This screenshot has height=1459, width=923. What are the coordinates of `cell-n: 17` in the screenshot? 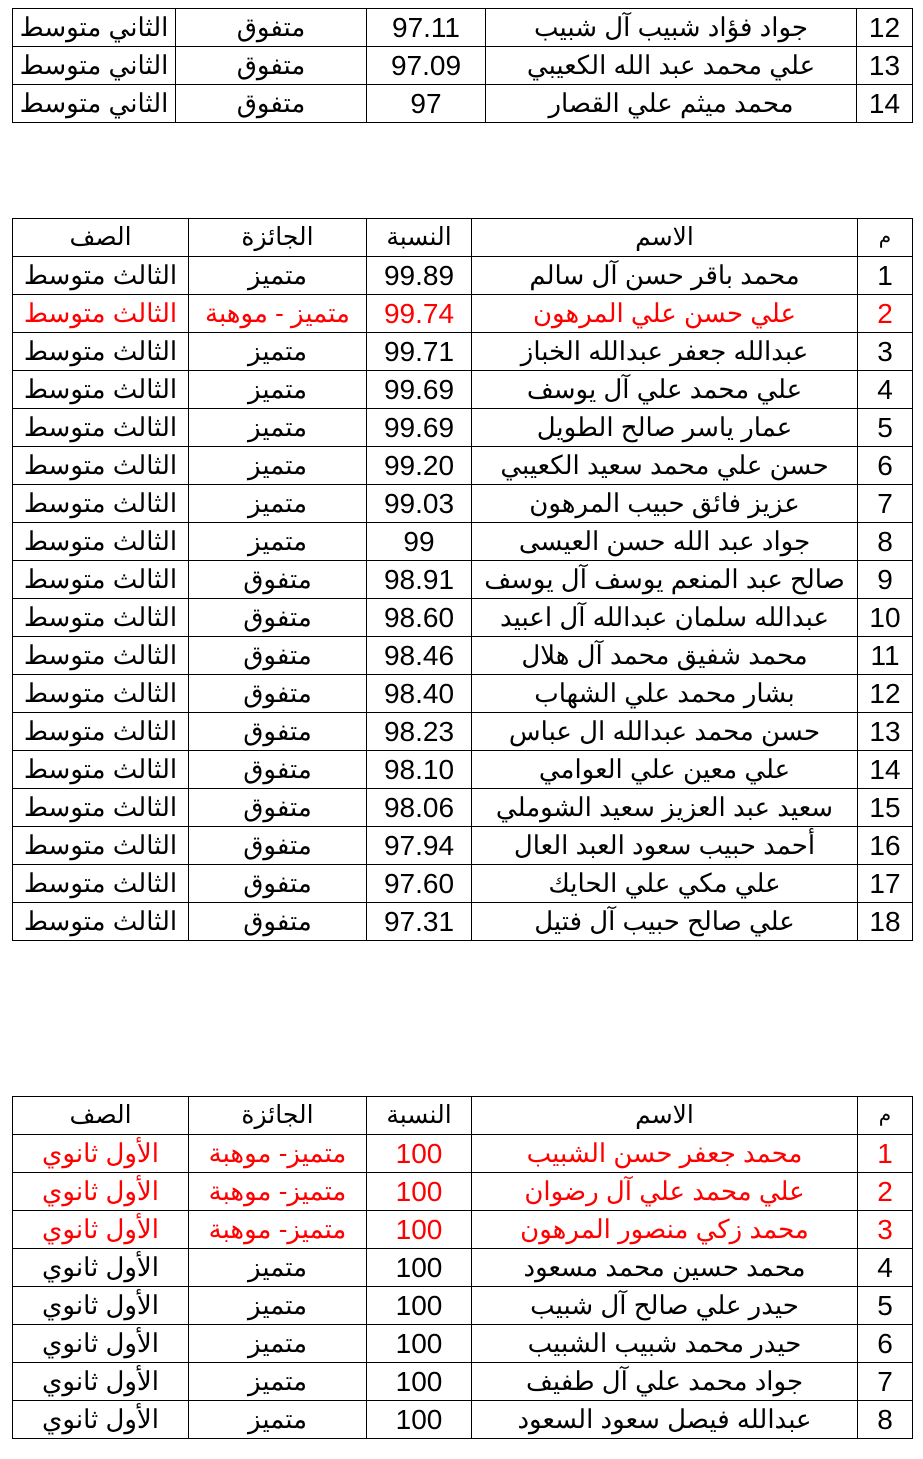 It's located at (885, 883).